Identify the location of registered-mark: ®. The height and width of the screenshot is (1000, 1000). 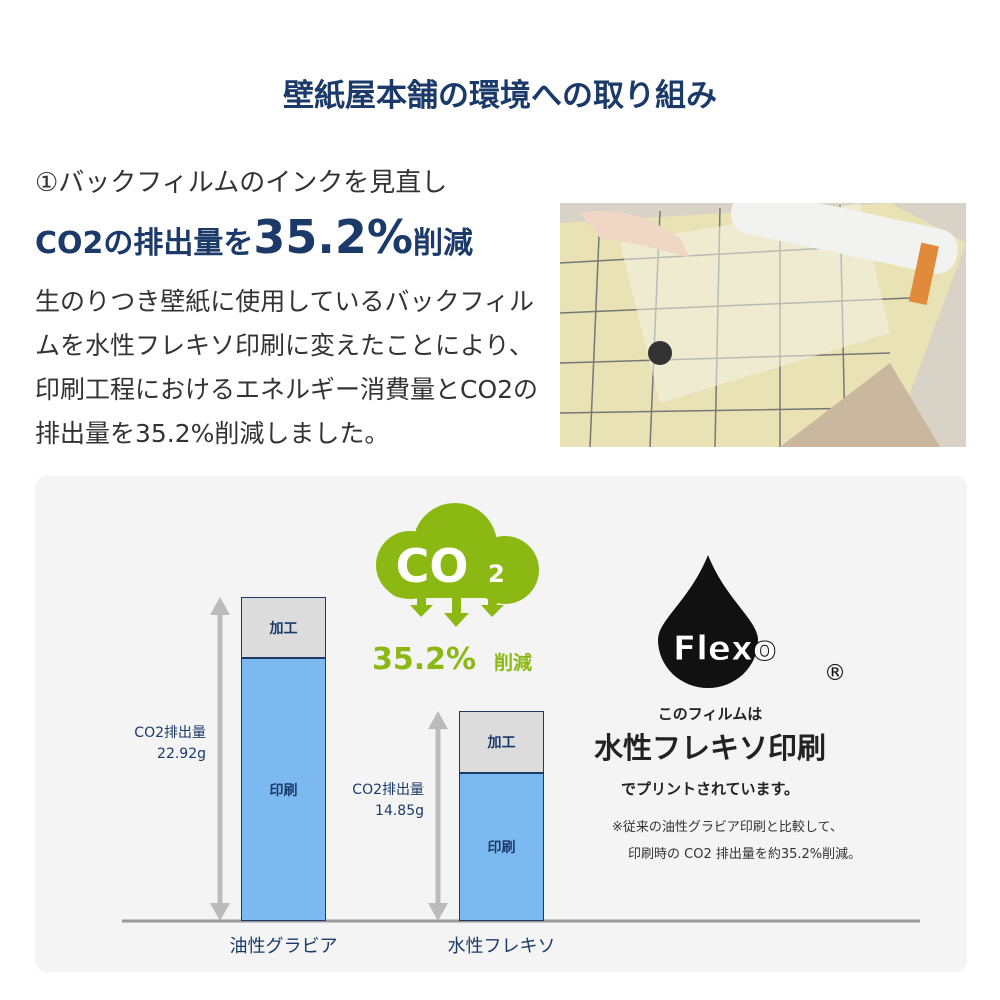
(835, 673).